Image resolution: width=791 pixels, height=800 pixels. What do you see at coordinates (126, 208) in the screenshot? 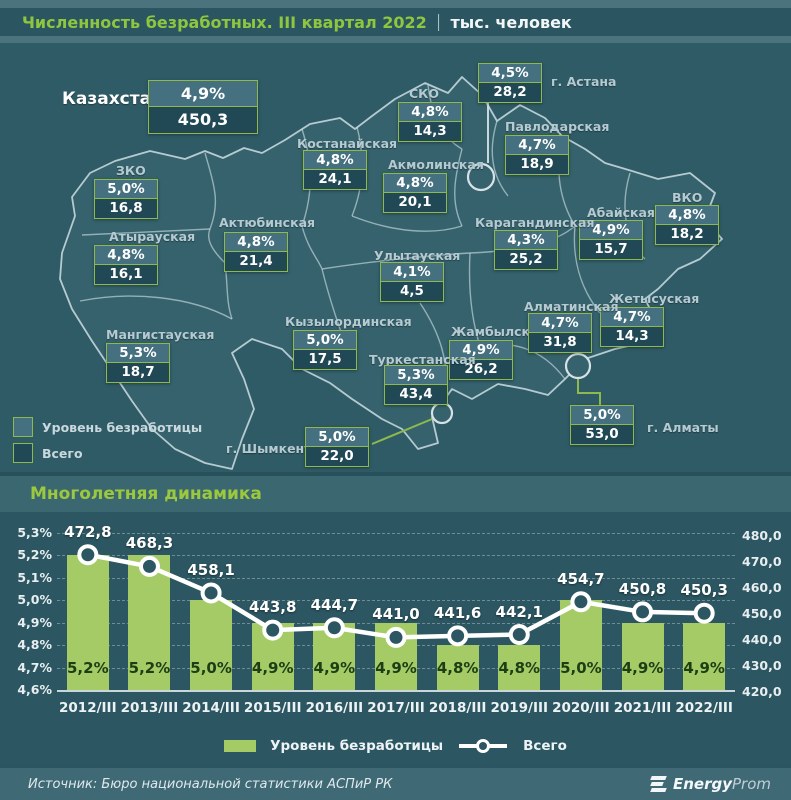
I see `total-value: 16,8` at bounding box center [126, 208].